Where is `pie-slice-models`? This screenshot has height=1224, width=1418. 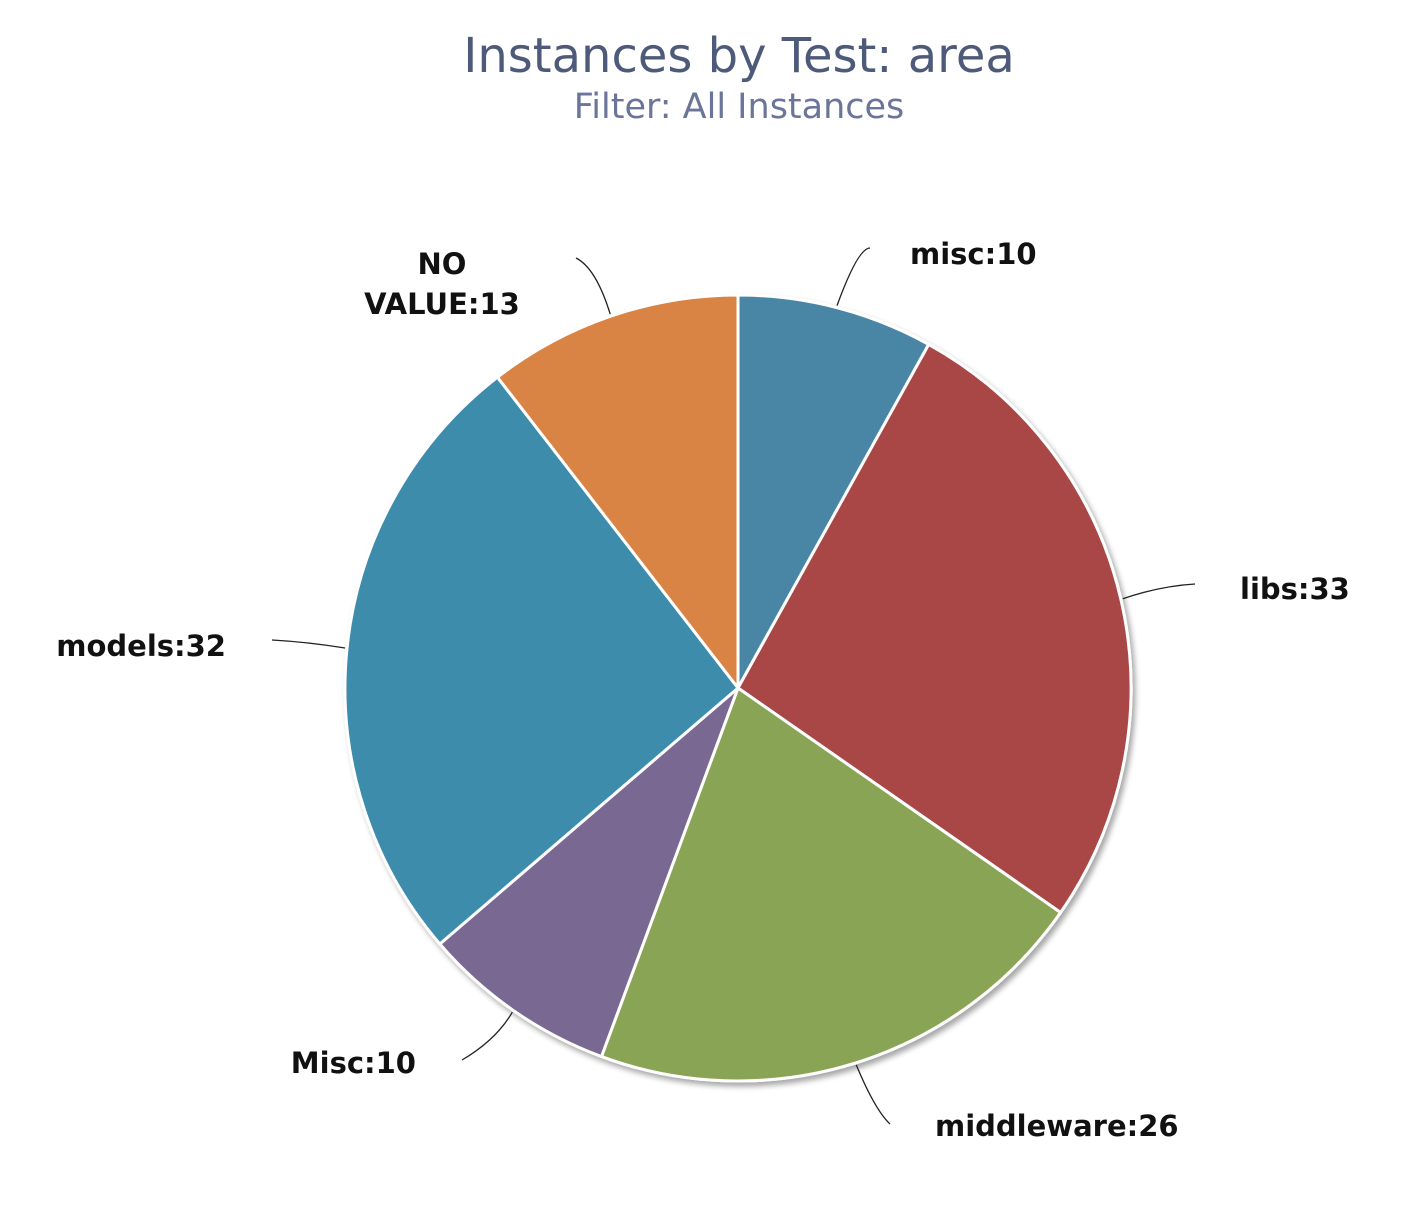
pie-slice-models is located at coordinates (541, 660).